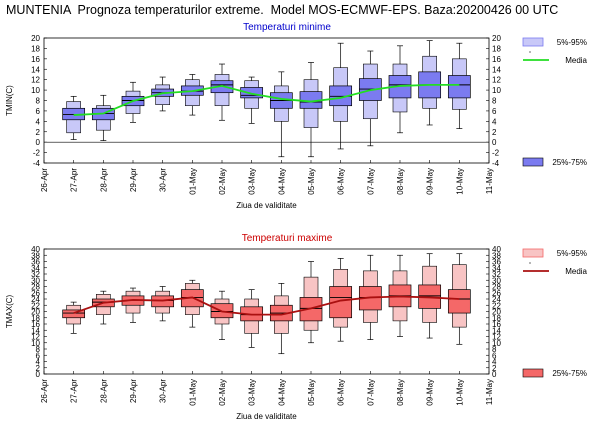 The image size is (598, 431). I want to click on x-tick-label: 10-May, so click(459, 392).